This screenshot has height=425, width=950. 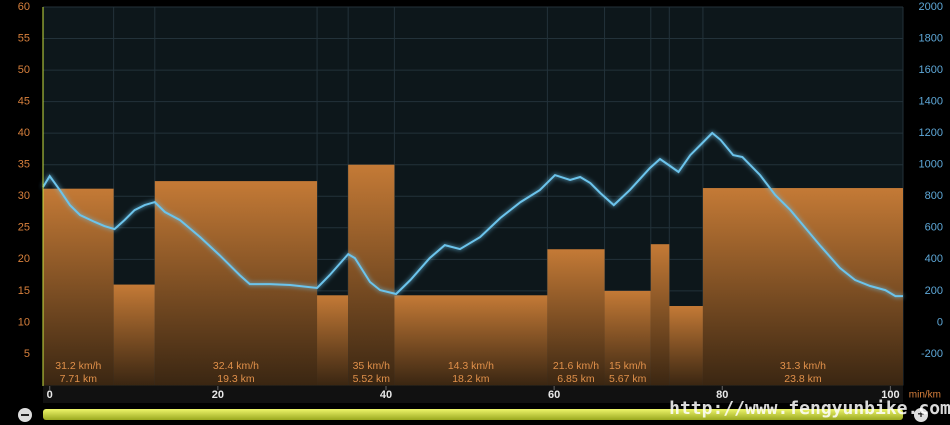 I want to click on y2-tick-label: 400, so click(x=934, y=259).